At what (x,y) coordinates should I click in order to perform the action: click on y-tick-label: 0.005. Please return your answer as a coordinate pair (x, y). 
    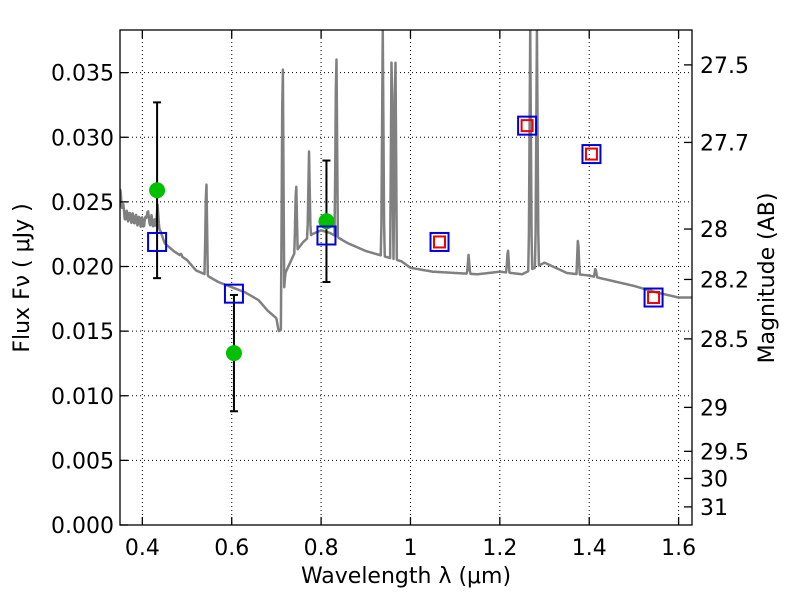
    Looking at the image, I should click on (82, 461).